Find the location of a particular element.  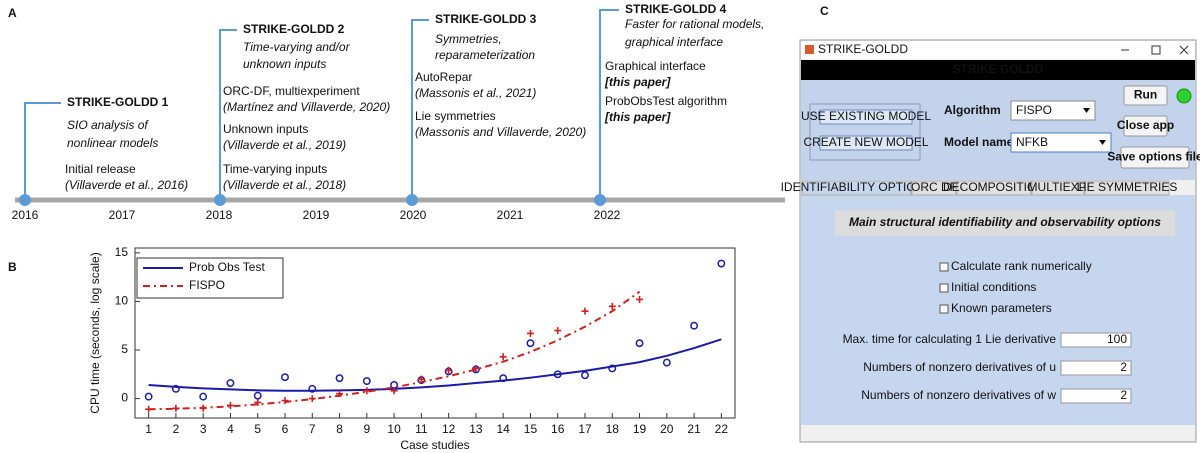

y-tick-label: 15 is located at coordinates (122, 252).